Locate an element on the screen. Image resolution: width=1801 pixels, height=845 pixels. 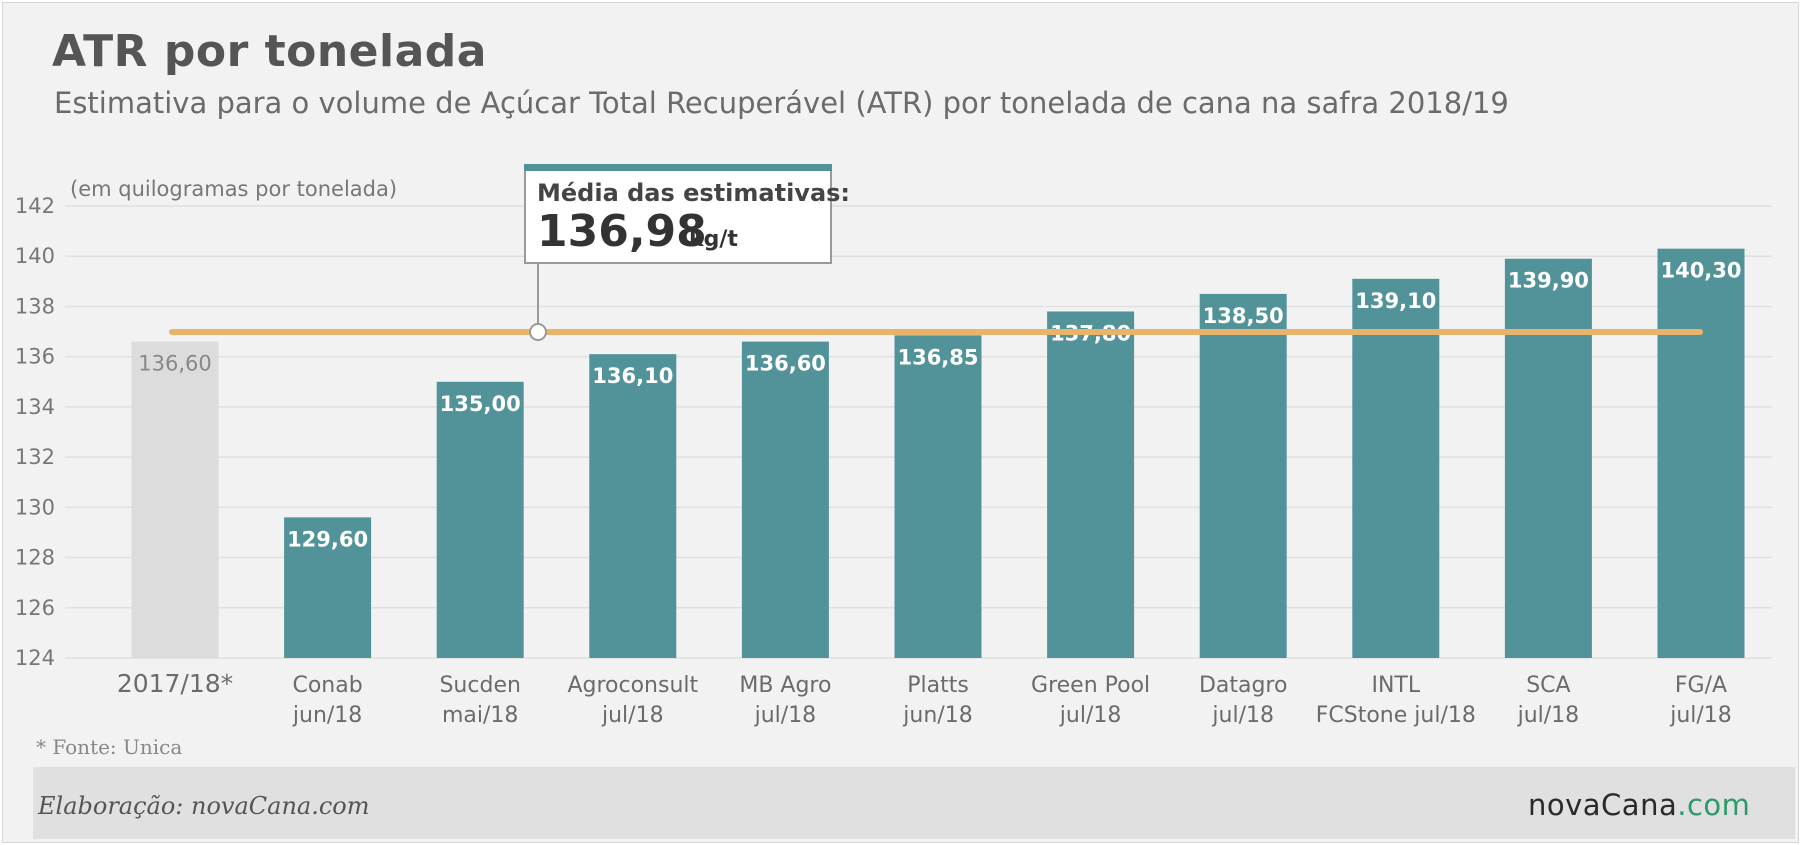
x-tick-label: mai/18 is located at coordinates (480, 715).